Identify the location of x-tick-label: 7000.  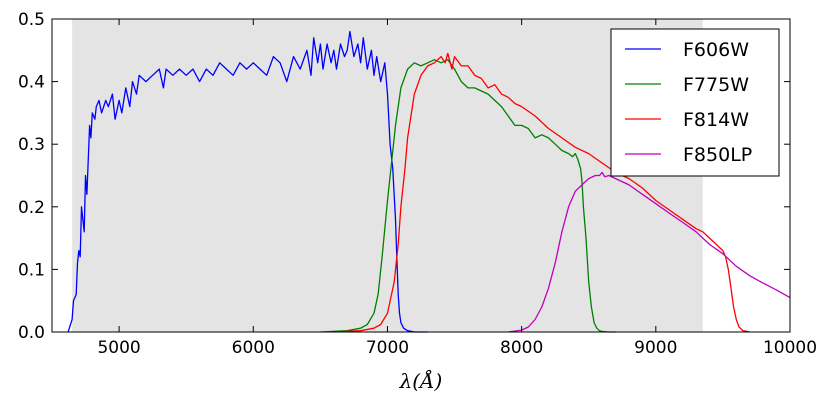
(387, 348).